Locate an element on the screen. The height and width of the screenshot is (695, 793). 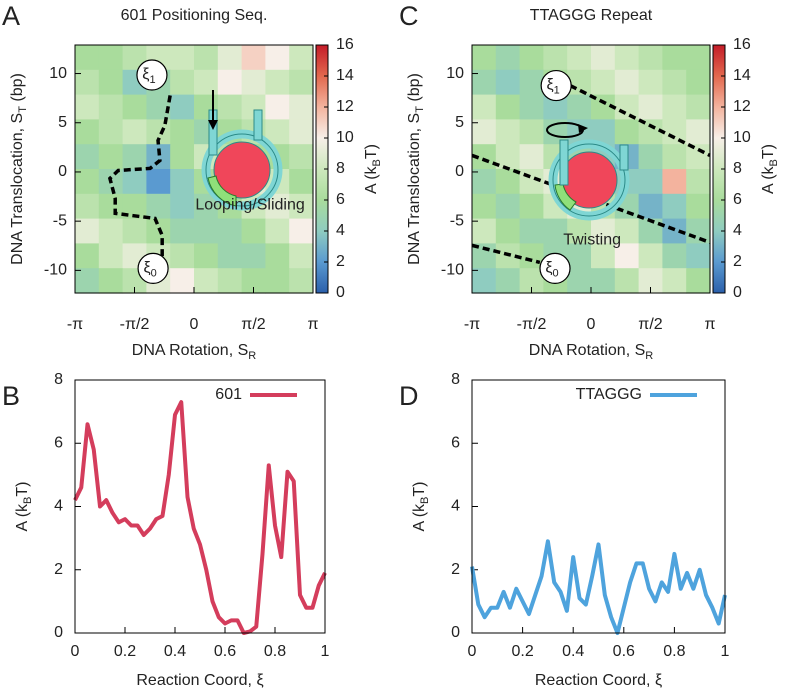
chart-title: TTAGGG Repeat is located at coordinates (591, 15).